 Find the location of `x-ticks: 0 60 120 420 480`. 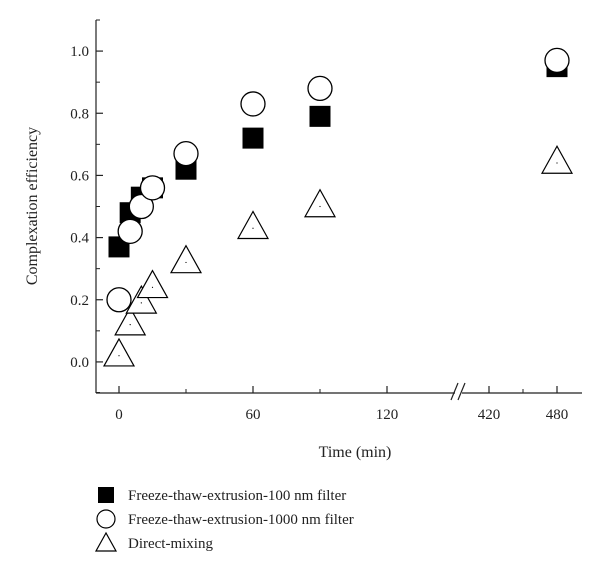

x-ticks: 0 60 120 420 480 is located at coordinates (341, 404).